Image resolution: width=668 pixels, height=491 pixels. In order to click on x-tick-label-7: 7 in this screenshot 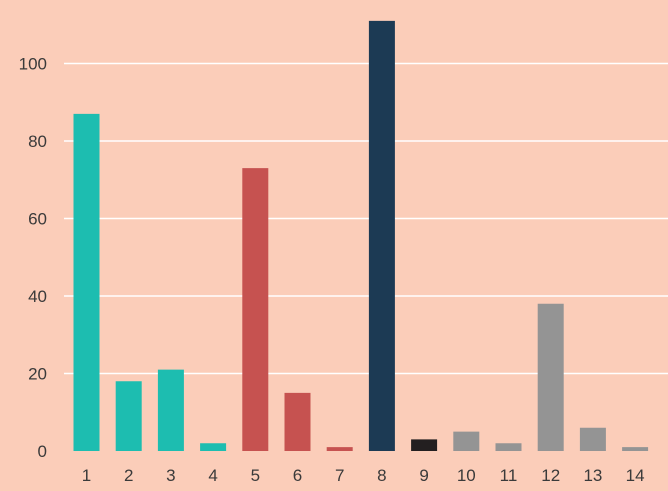, I will do `click(339, 475)`.